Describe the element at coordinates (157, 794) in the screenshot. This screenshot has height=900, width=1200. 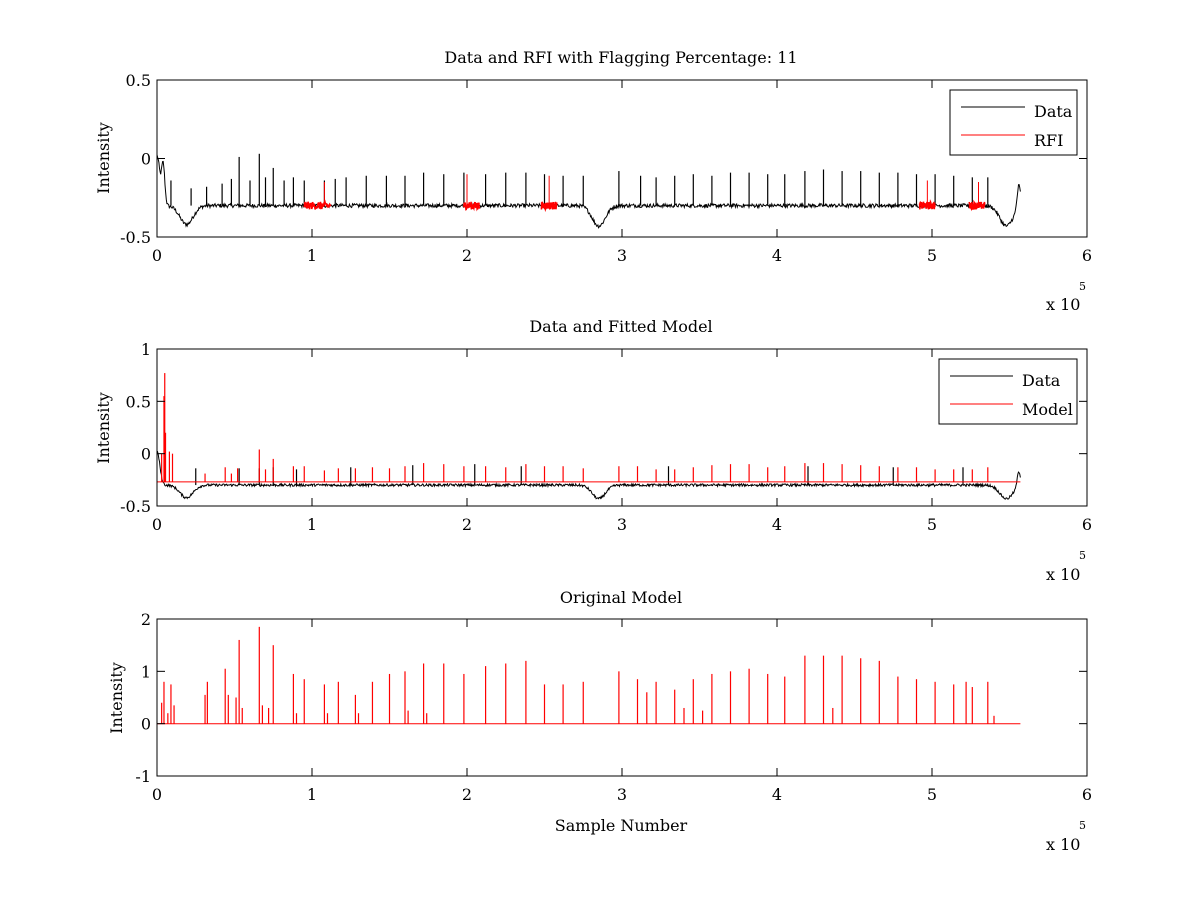
I see `subplot-3-xtick-label-0: 0` at that location.